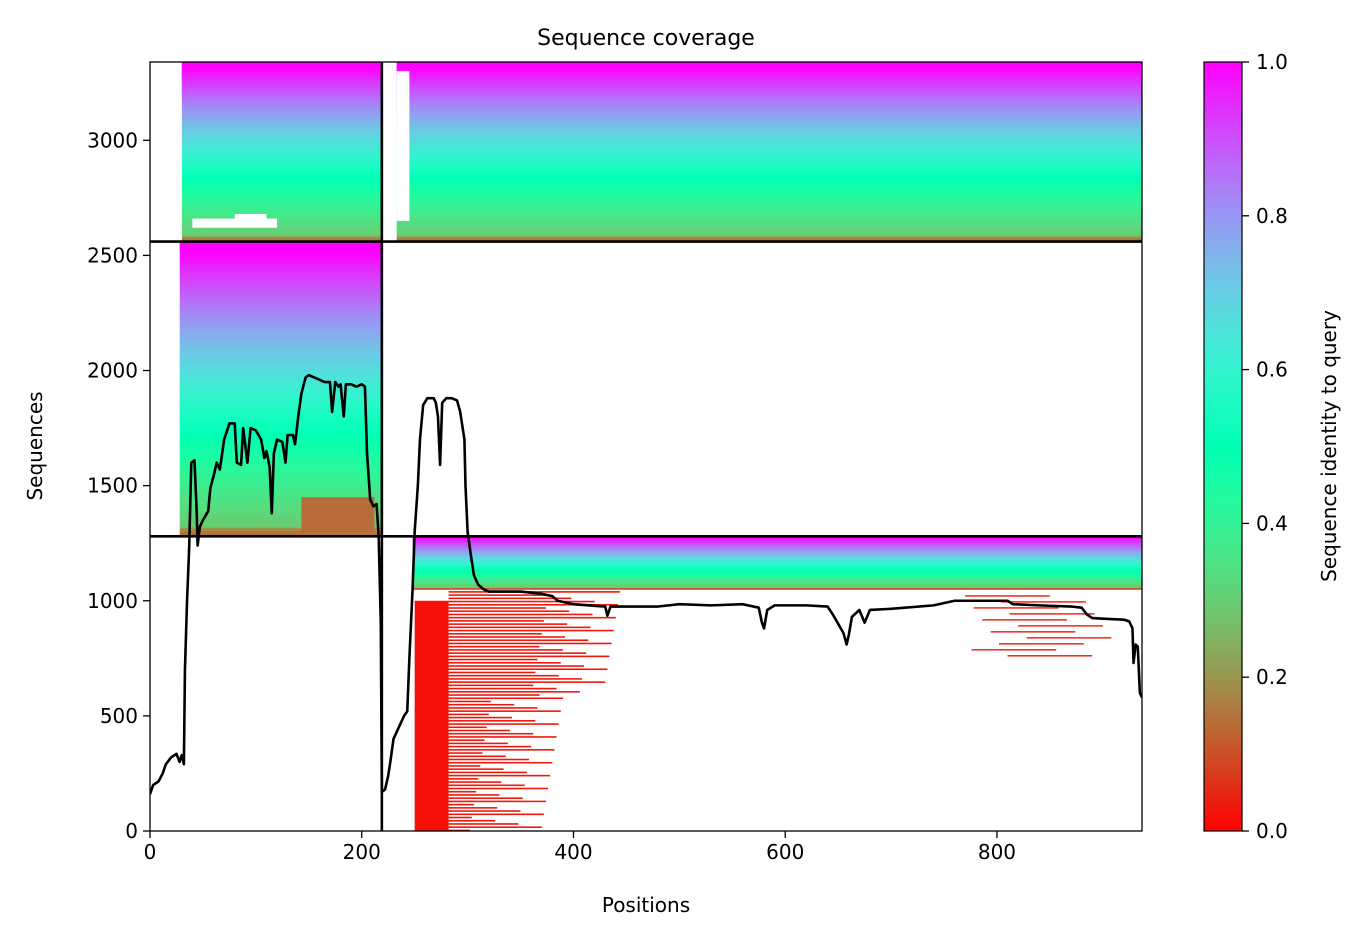 Image resolution: width=1364 pixels, height=943 pixels. Describe the element at coordinates (150, 852) in the screenshot. I see `x-tick-label: 0` at that location.